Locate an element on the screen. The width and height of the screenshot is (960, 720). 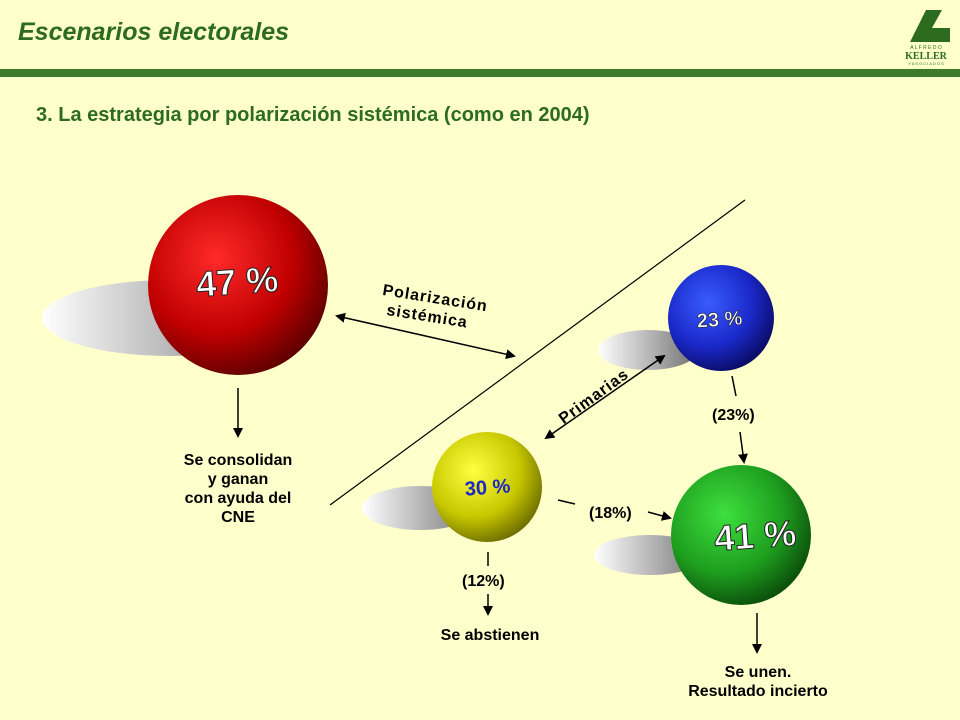
header-divider is located at coordinates (480, 73).